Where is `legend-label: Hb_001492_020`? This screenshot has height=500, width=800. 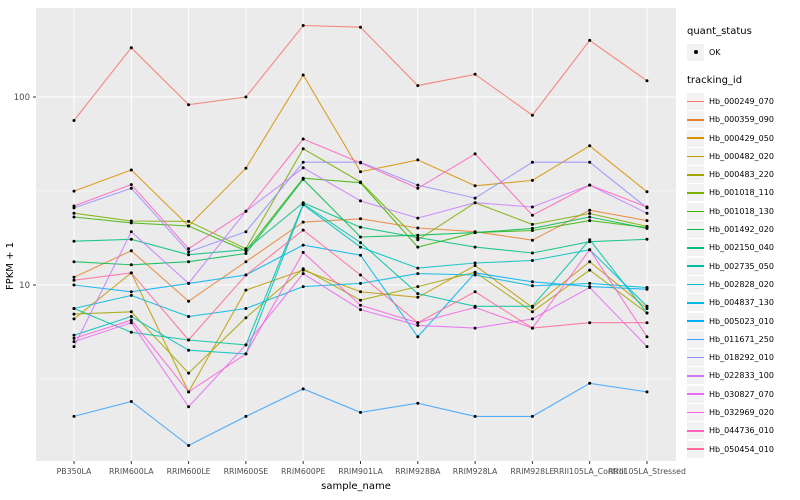 legend-label: Hb_001492_020 is located at coordinates (741, 230).